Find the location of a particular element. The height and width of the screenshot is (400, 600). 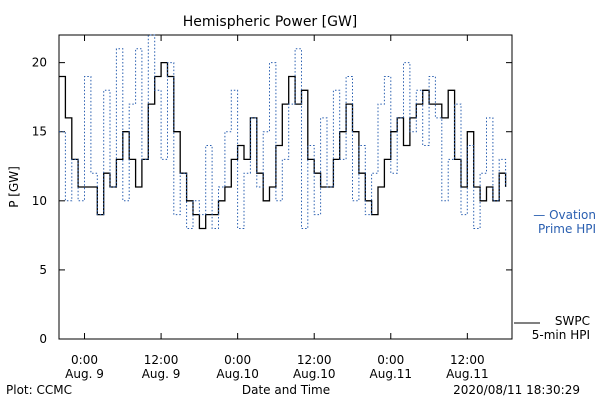

footer-timestamp: 2020/08/11 18:30:29 is located at coordinates (516, 390).